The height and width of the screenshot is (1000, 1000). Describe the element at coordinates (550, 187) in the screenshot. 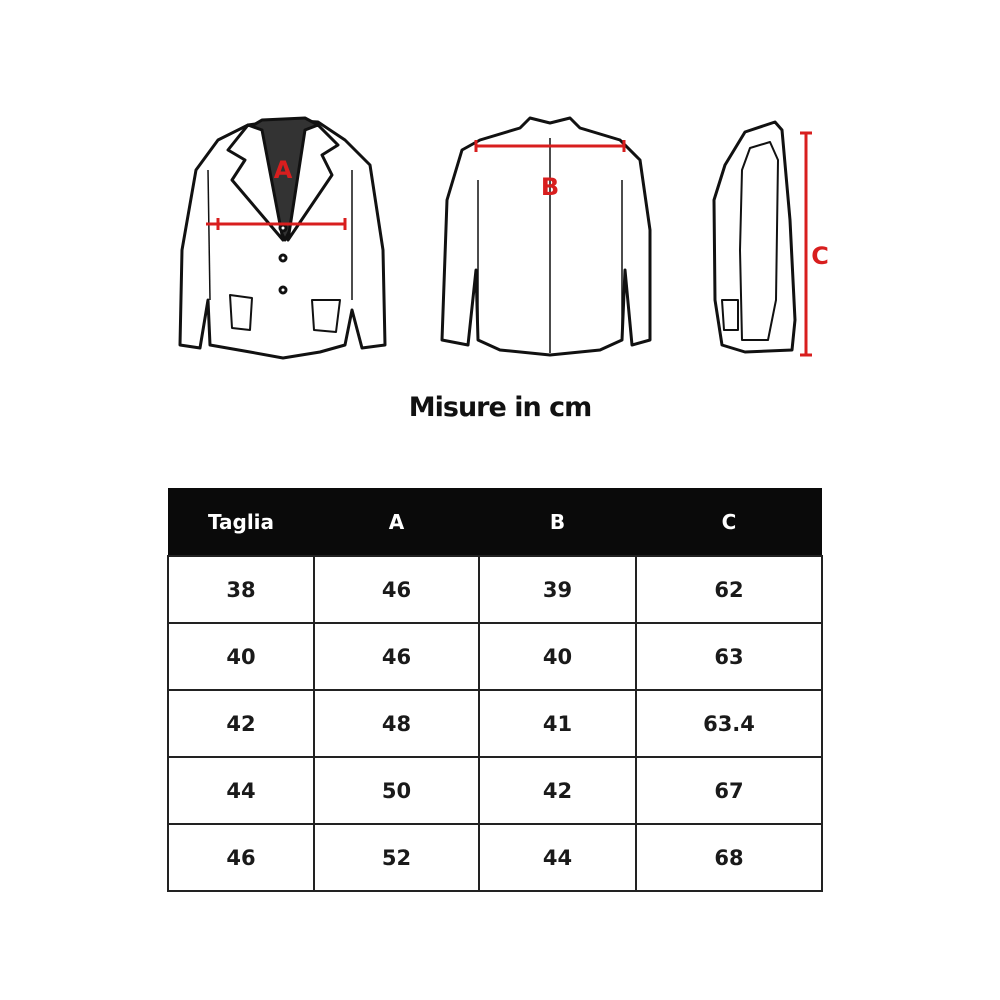

I see `measure-label-b: B` at that location.